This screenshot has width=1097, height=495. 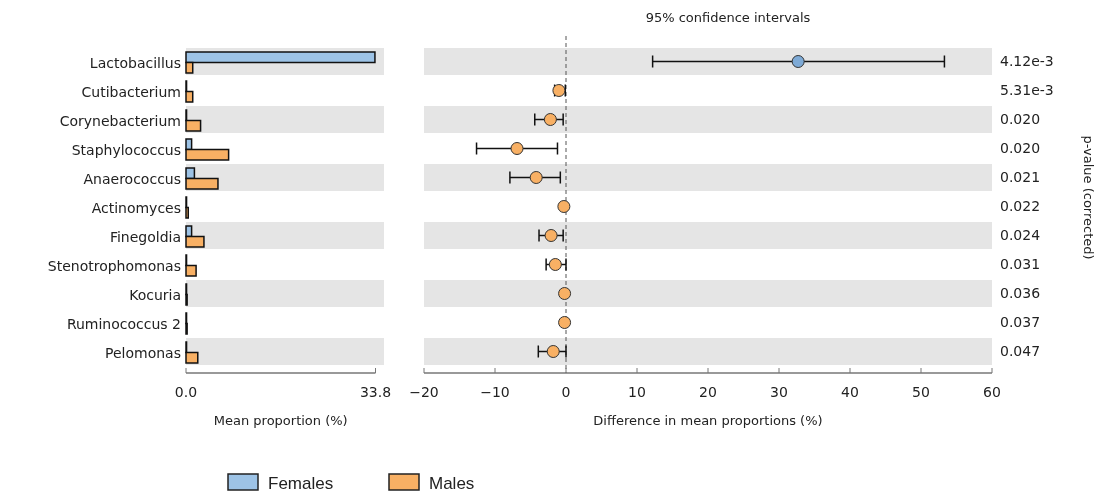 I want to click on y2-axis-title: p-value (corrected), so click(x=1088, y=197).